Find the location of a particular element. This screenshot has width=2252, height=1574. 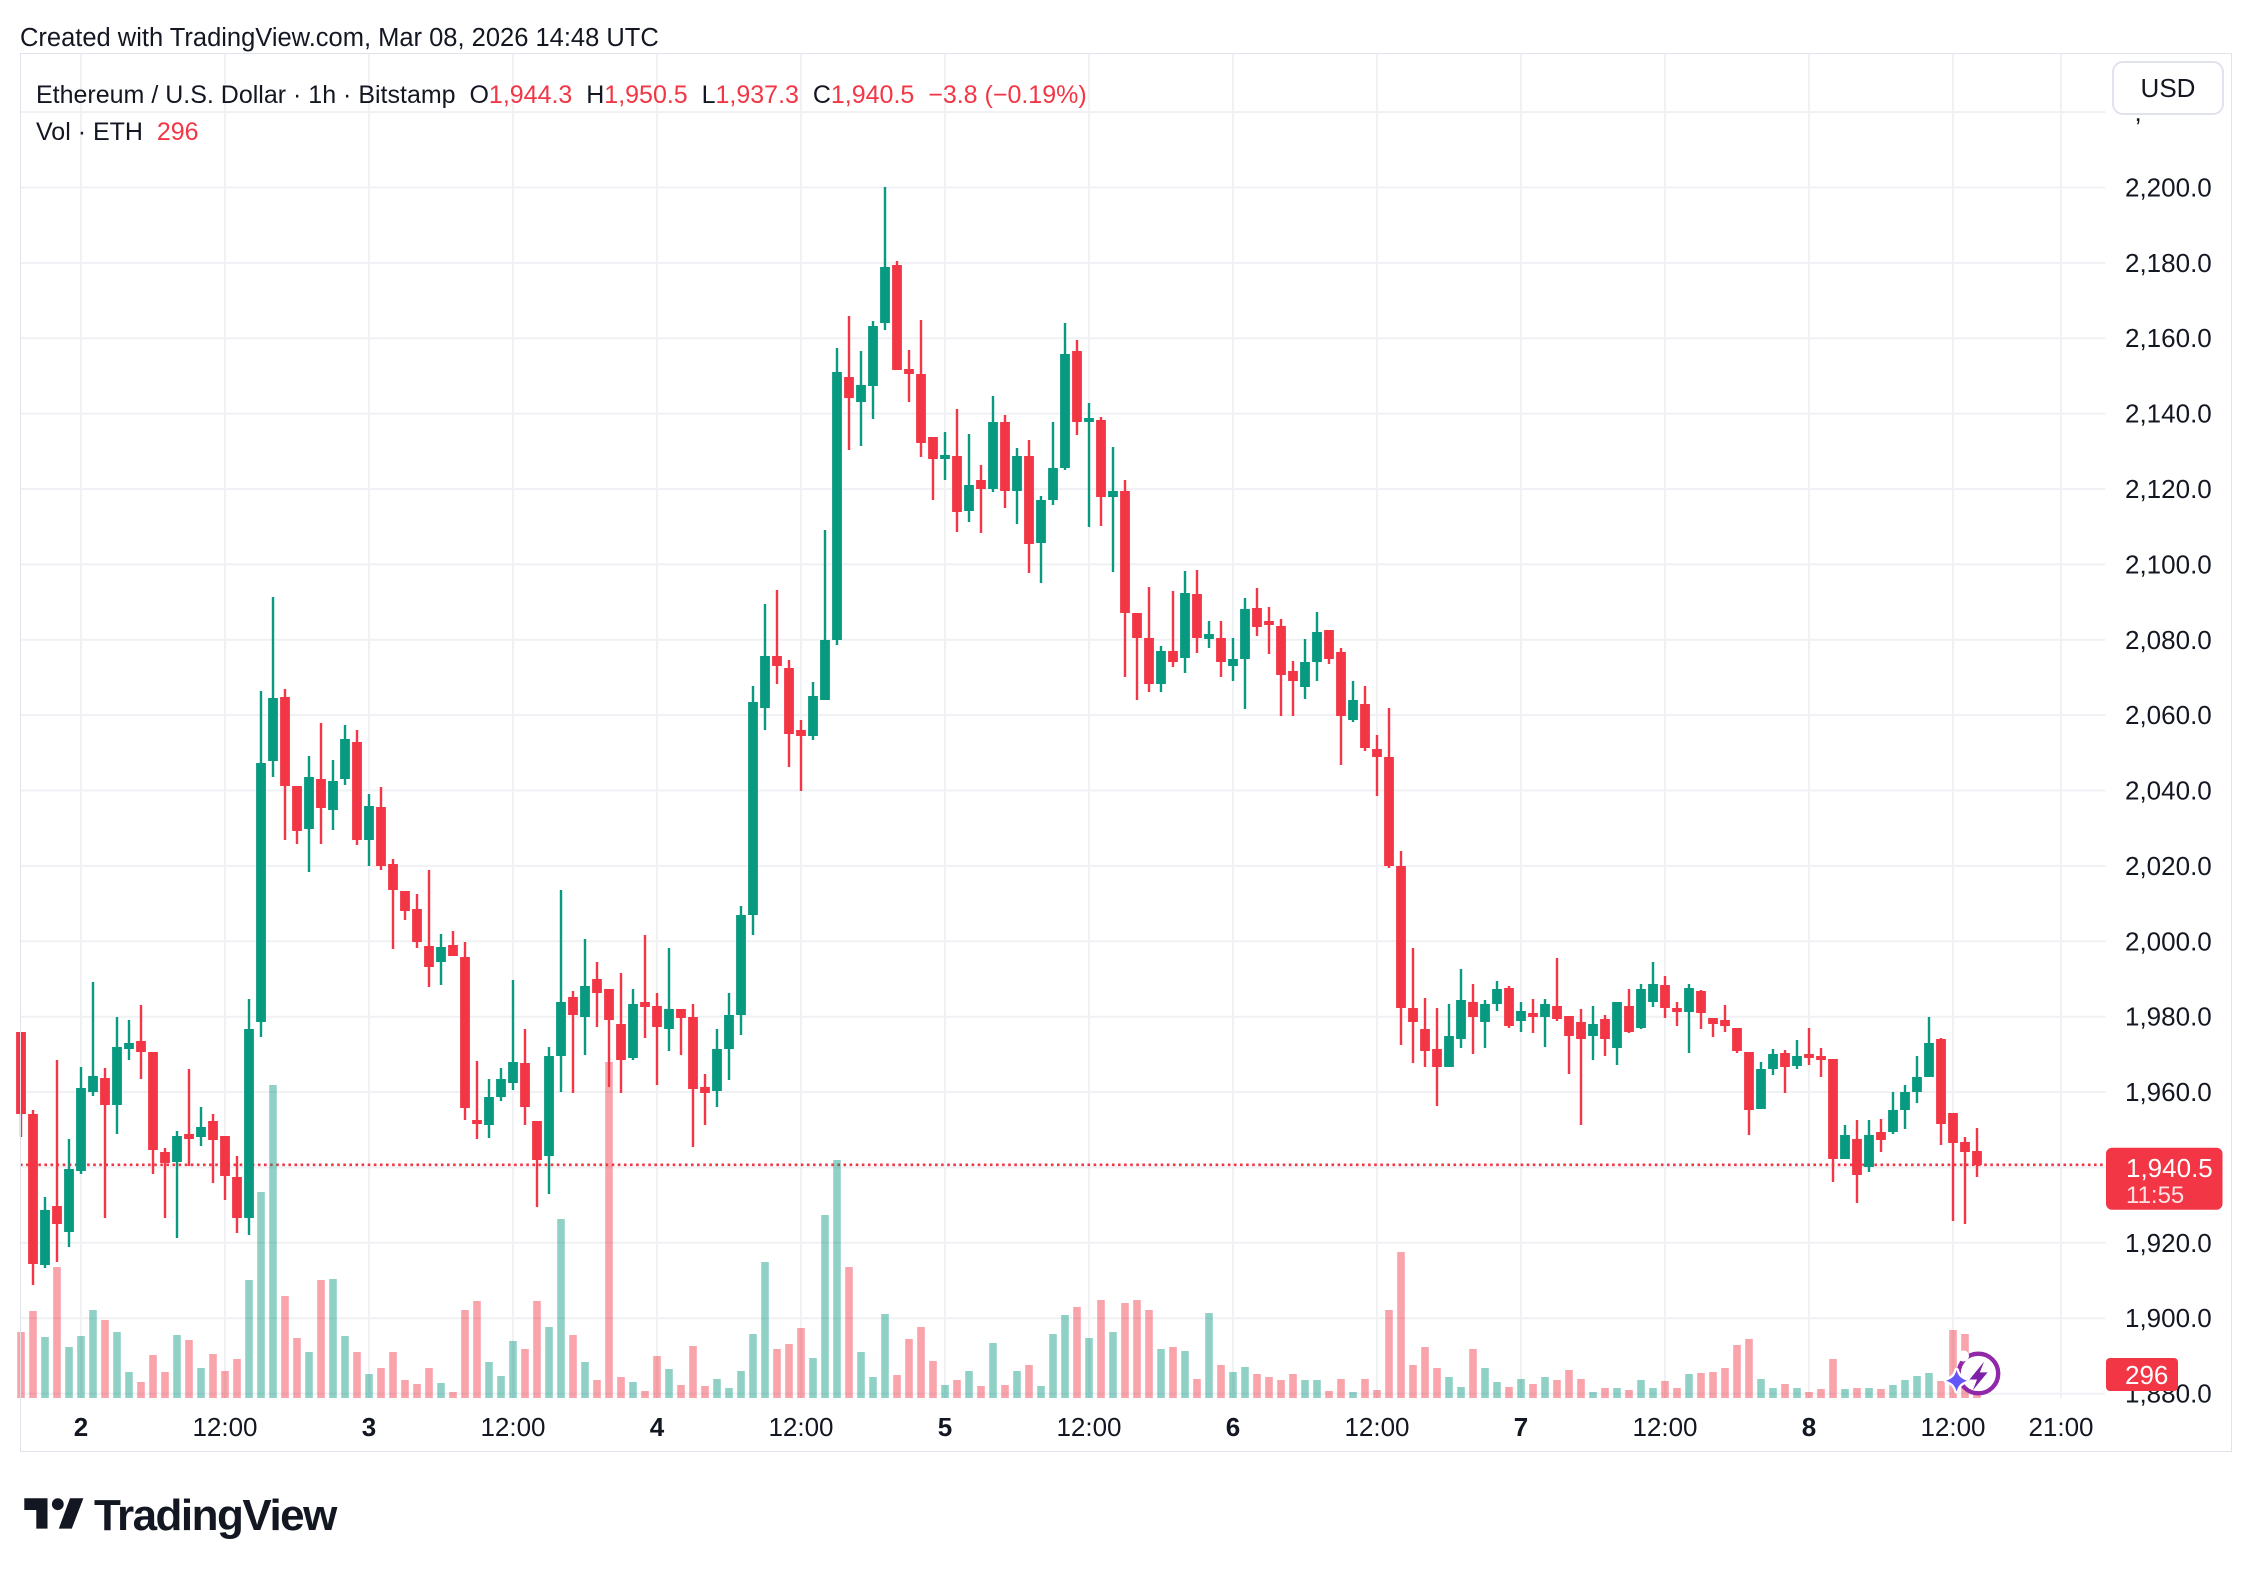

svg-text: 5 is located at coordinates (945, 1427).